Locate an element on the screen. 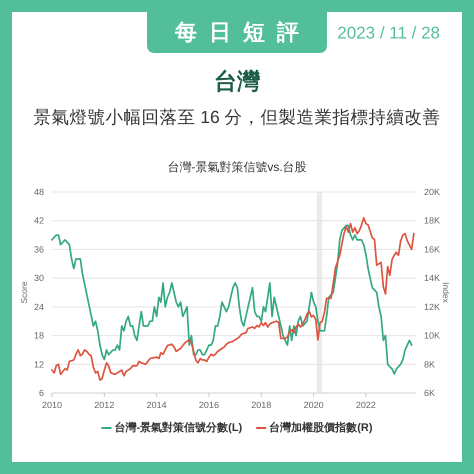  text: 2023 / 11 / 28 is located at coordinates (388, 33).